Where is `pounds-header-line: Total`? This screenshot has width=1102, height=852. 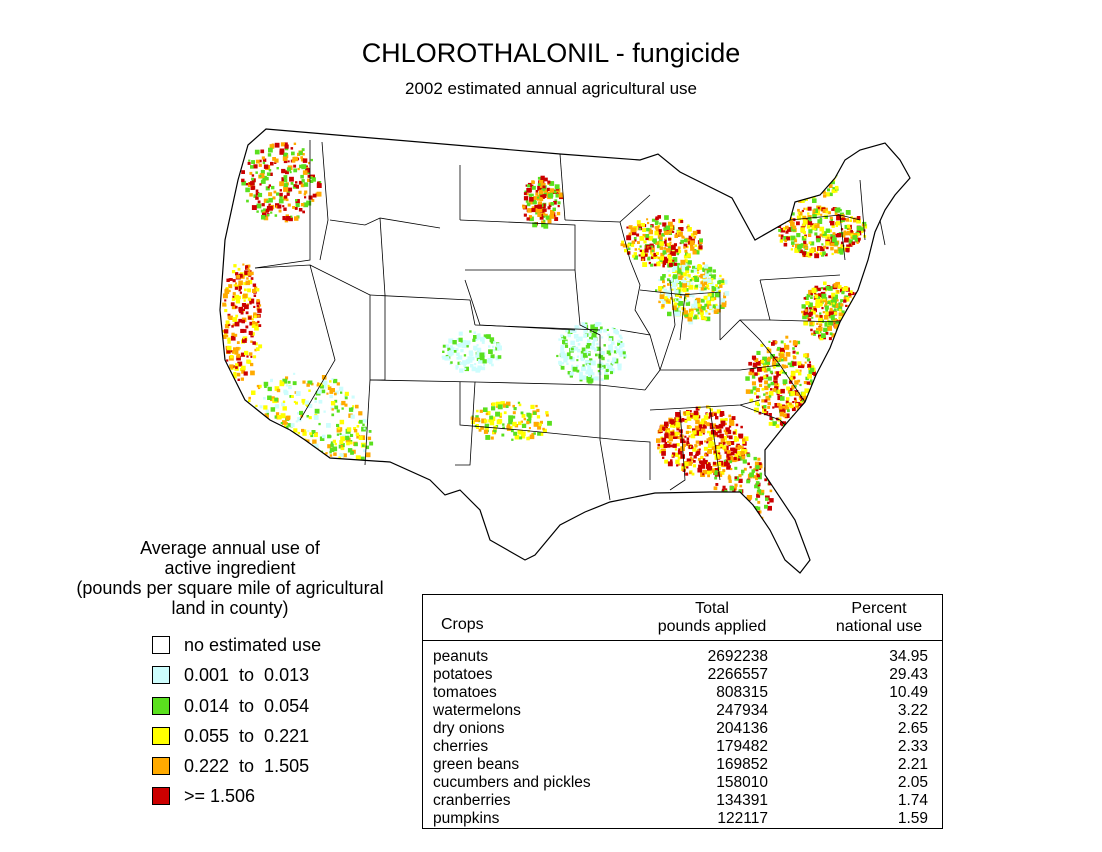 pounds-header-line: Total is located at coordinates (712, 608).